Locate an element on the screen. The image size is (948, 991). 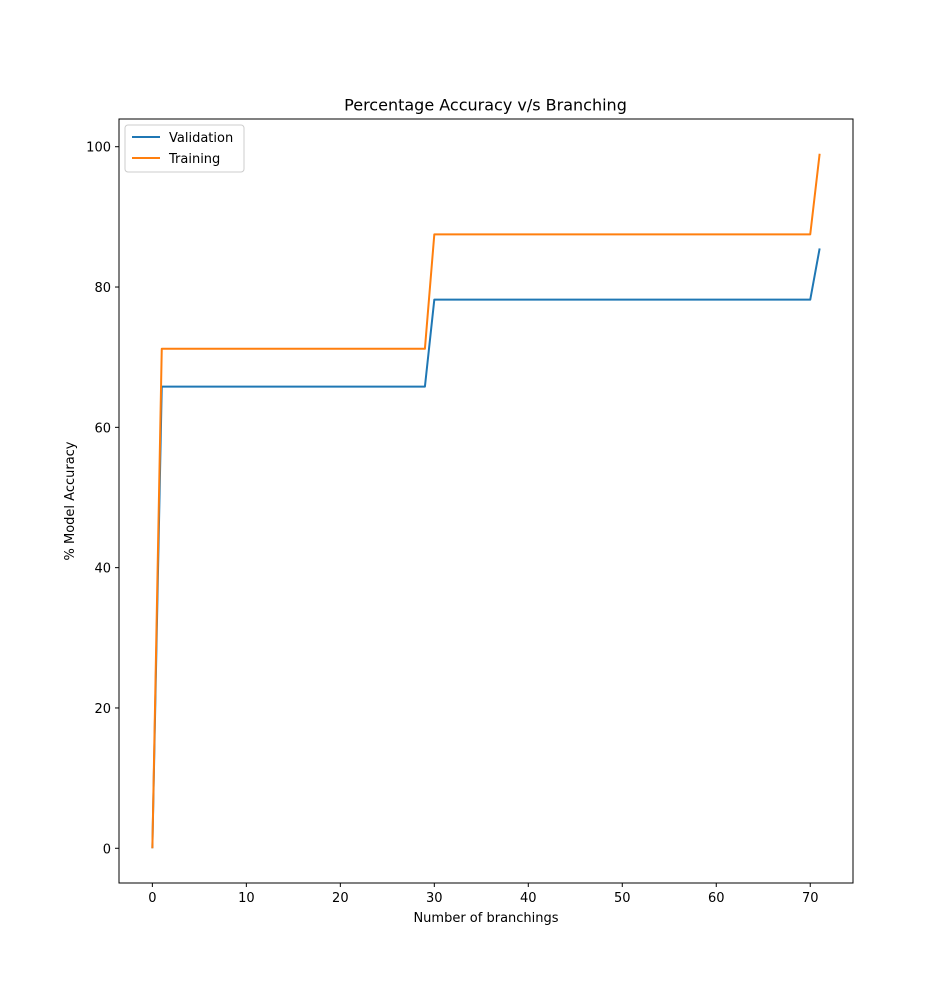
chart-title: Percentage Accuracy v/s Branching is located at coordinates (485, 105).